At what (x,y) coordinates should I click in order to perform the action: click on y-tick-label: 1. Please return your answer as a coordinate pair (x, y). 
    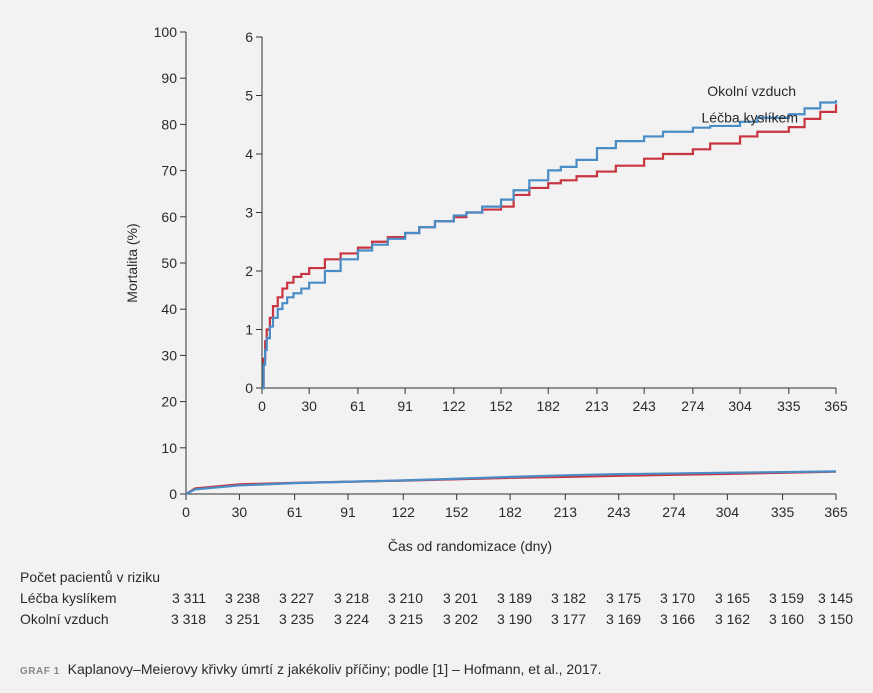
    Looking at the image, I should click on (249, 330).